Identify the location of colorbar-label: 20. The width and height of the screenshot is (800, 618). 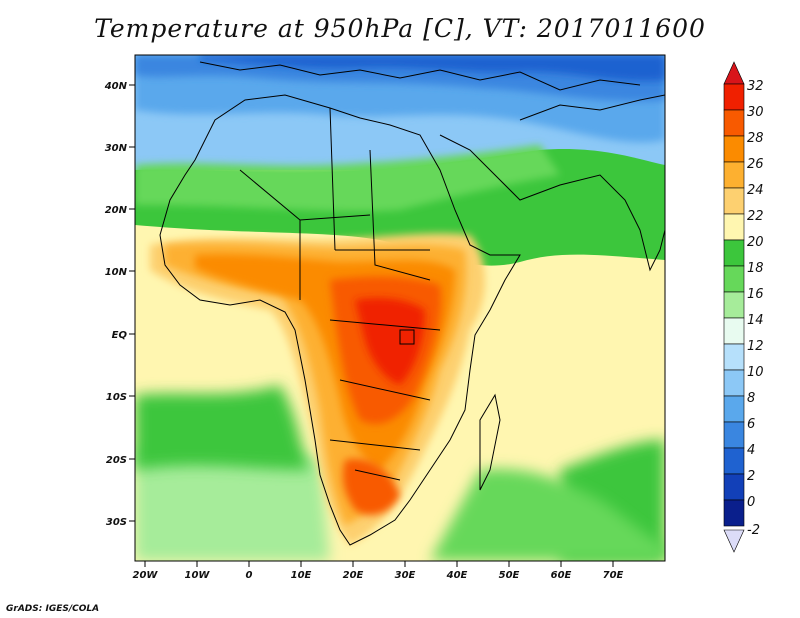
(755, 242).